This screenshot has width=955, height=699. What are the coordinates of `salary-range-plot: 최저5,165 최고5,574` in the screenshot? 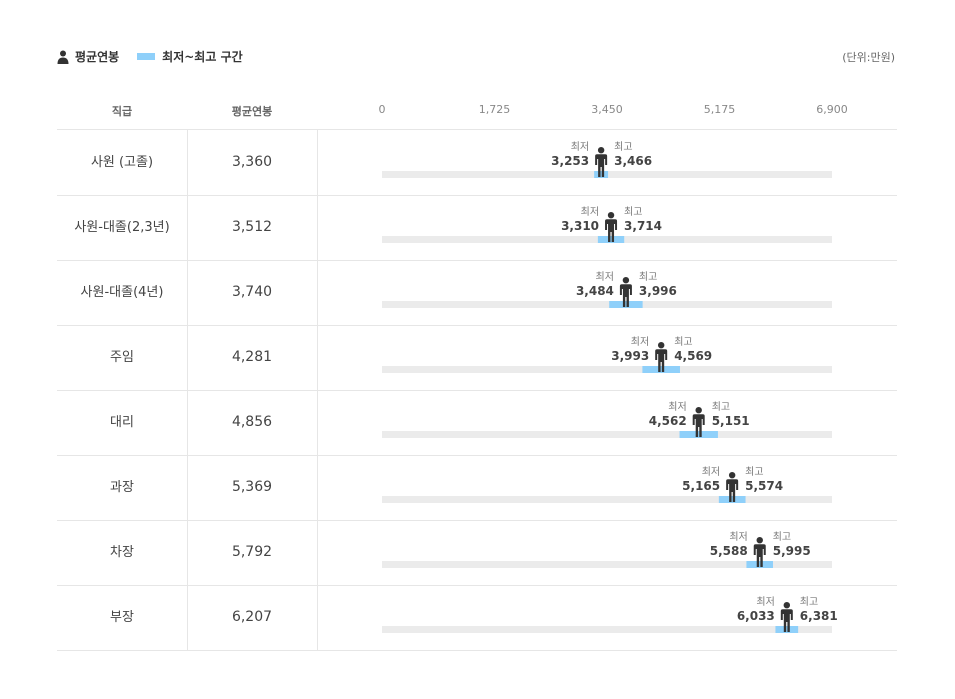 It's located at (607, 484).